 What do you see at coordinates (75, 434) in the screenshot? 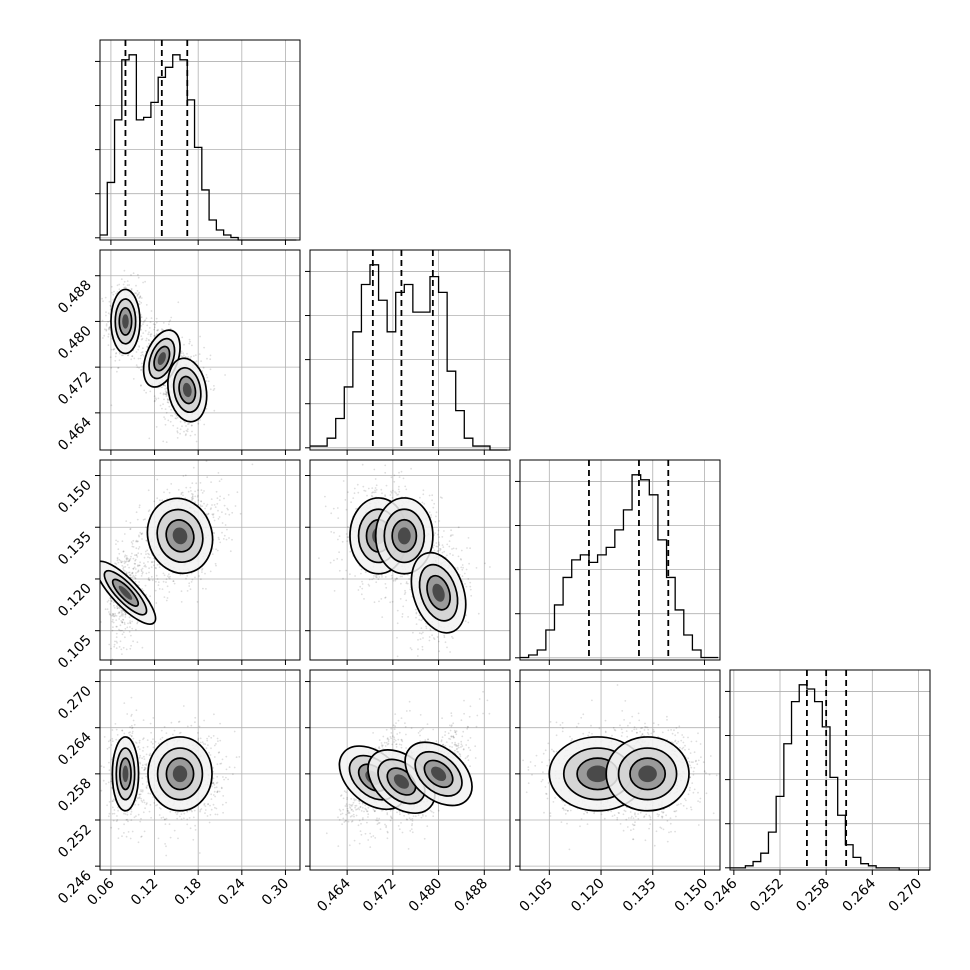
I see `y-tick-label: 0.464` at bounding box center [75, 434].